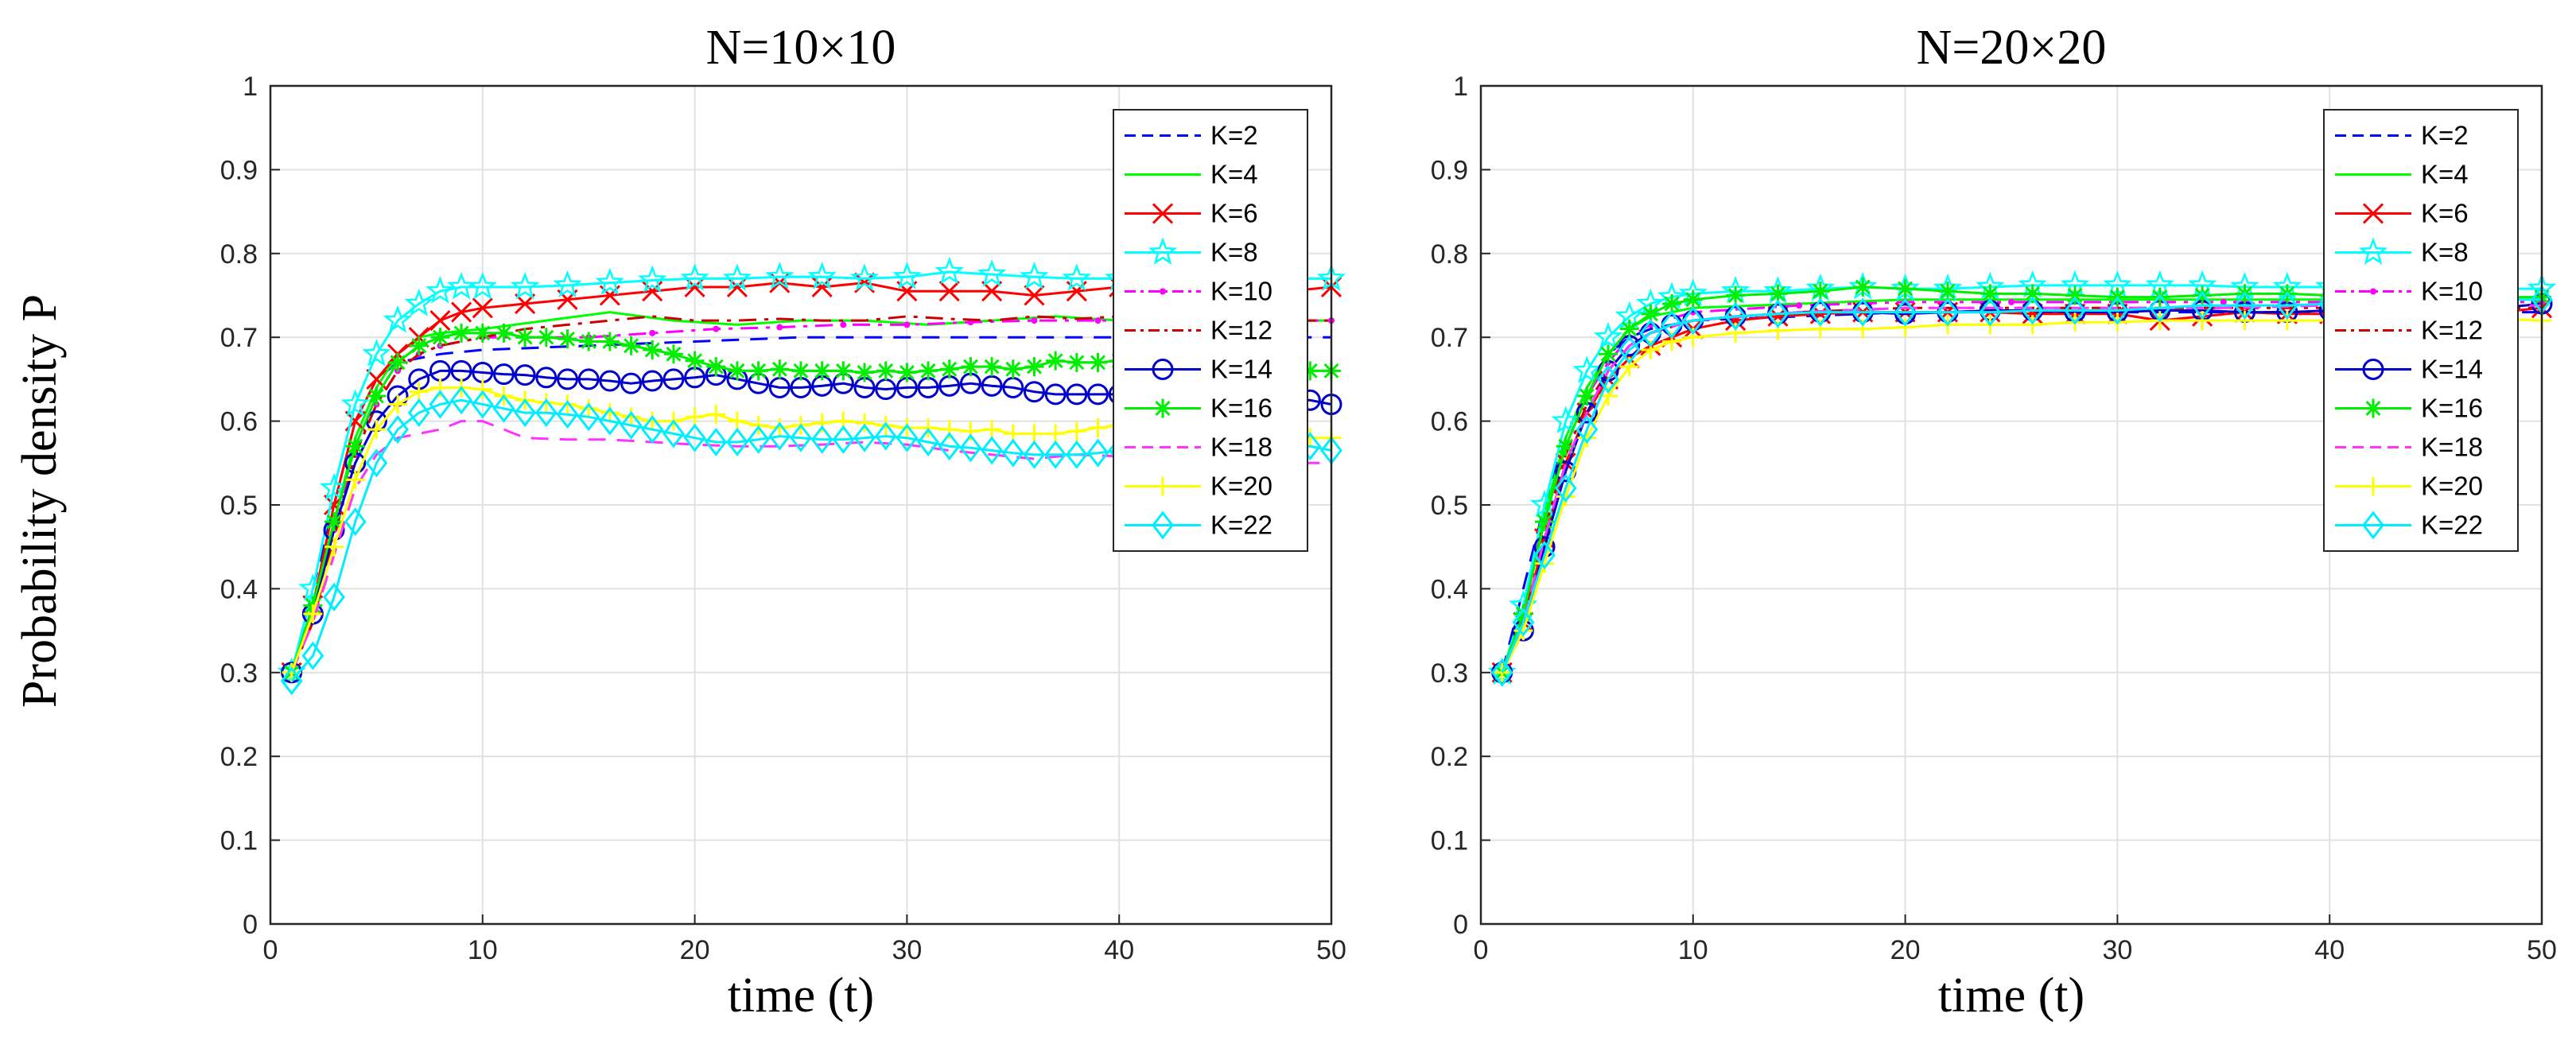  What do you see at coordinates (2452, 525) in the screenshot?
I see `legend-label: K=22` at bounding box center [2452, 525].